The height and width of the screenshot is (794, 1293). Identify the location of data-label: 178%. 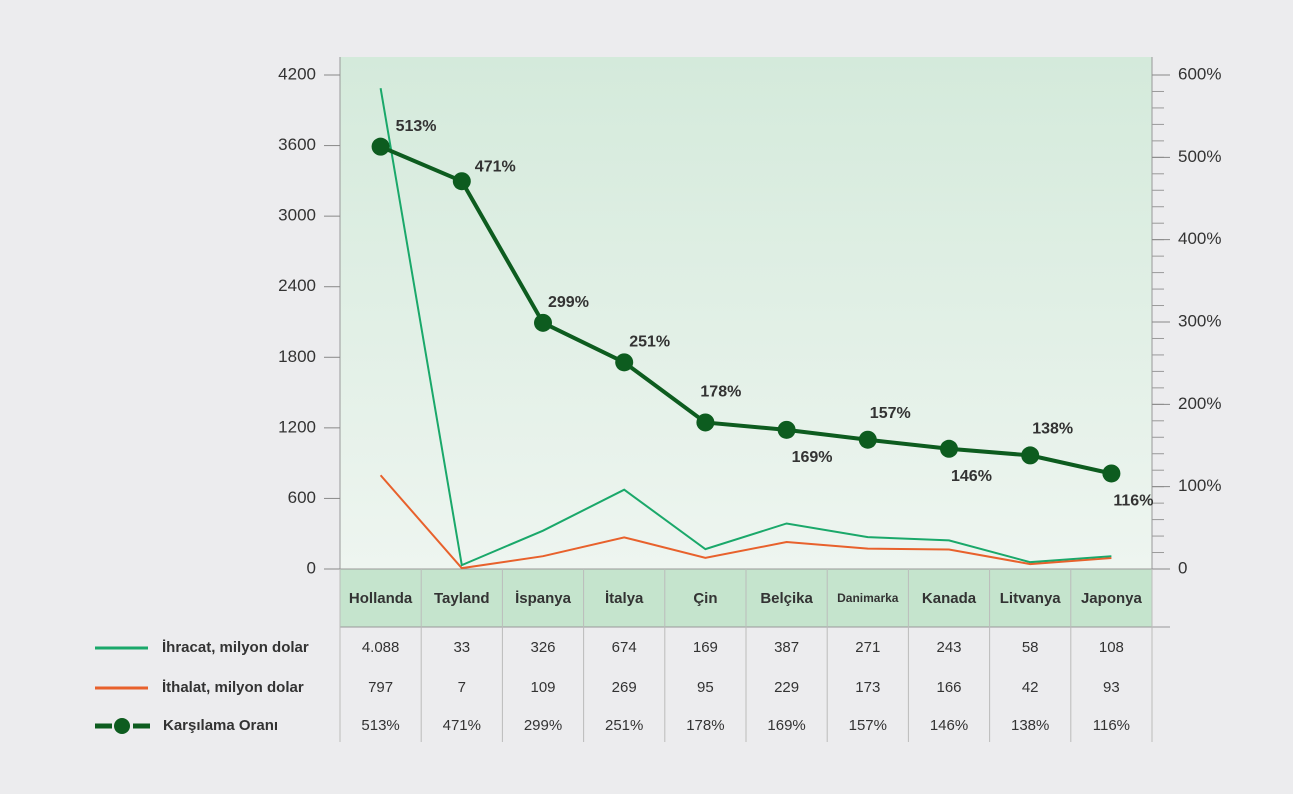
(720, 392).